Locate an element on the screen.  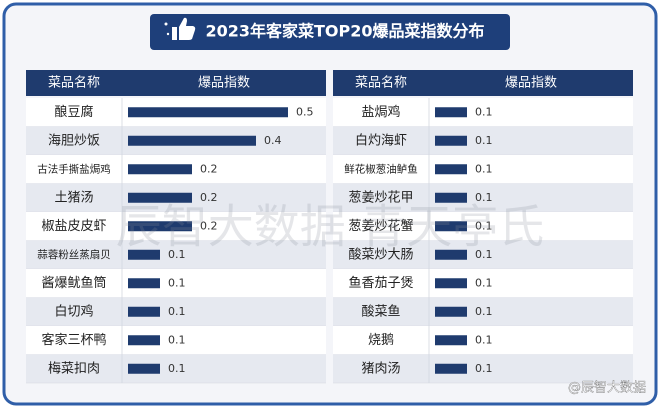
dish-name: 海胆炒饭 is located at coordinates (74, 140).